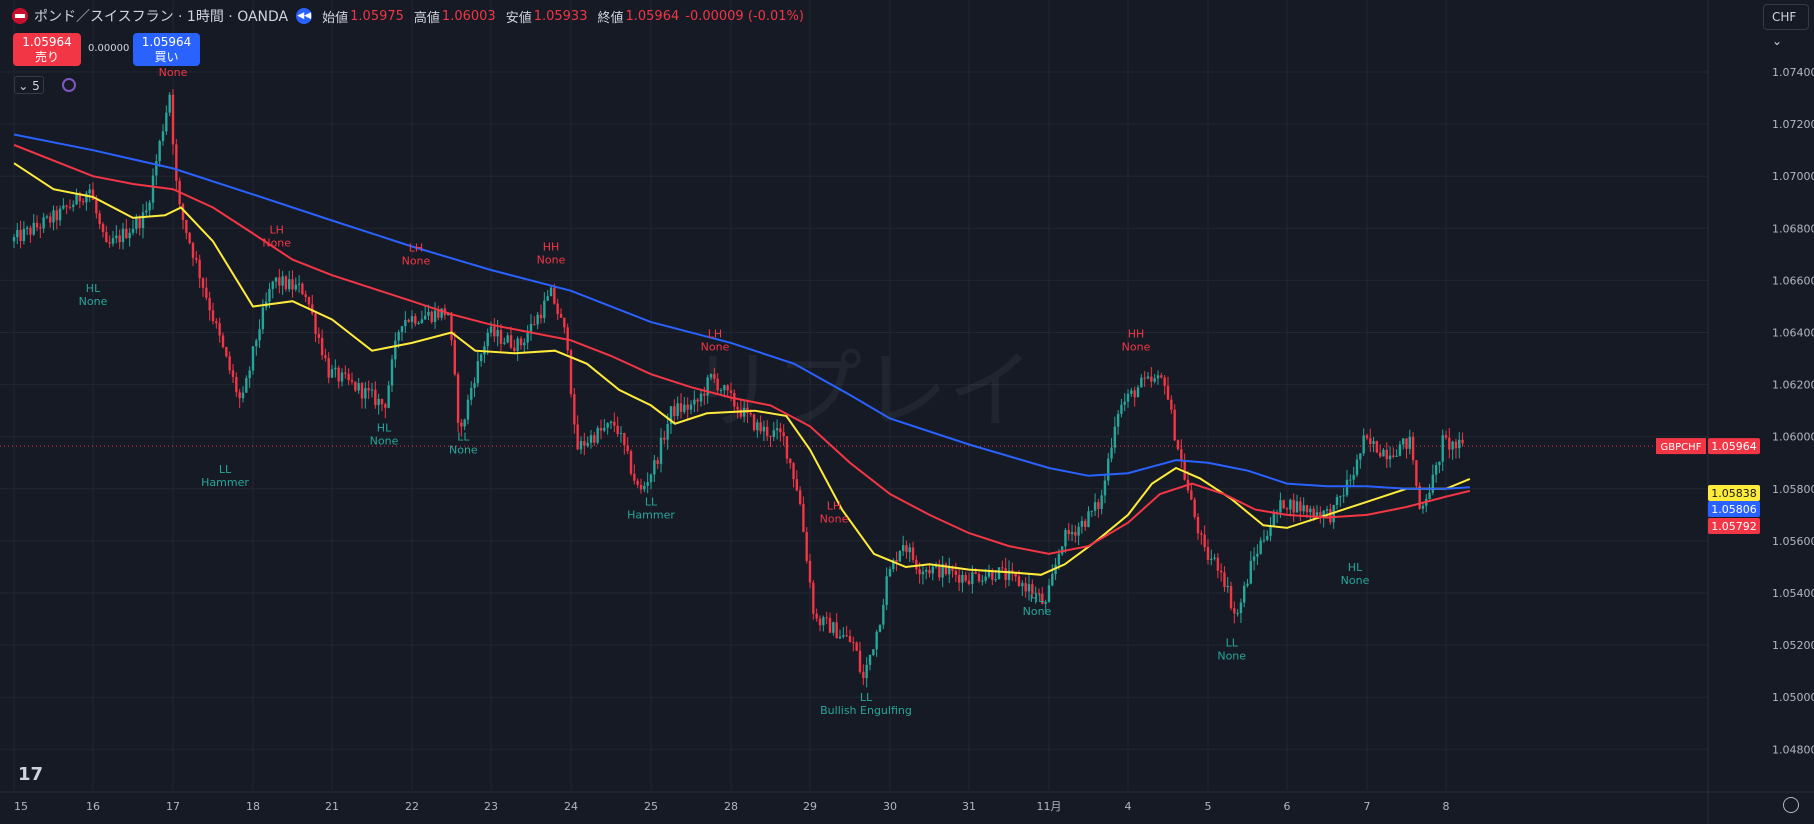 Image resolution: width=1814 pixels, height=824 pixels. I want to click on symbol-title: ポンド／スイスフラン · 1時間 · OANDA, so click(161, 17).